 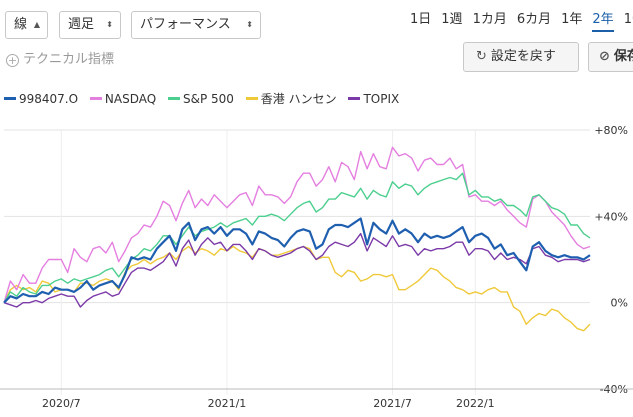 I want to click on save-label: 保存, so click(x=623, y=56).